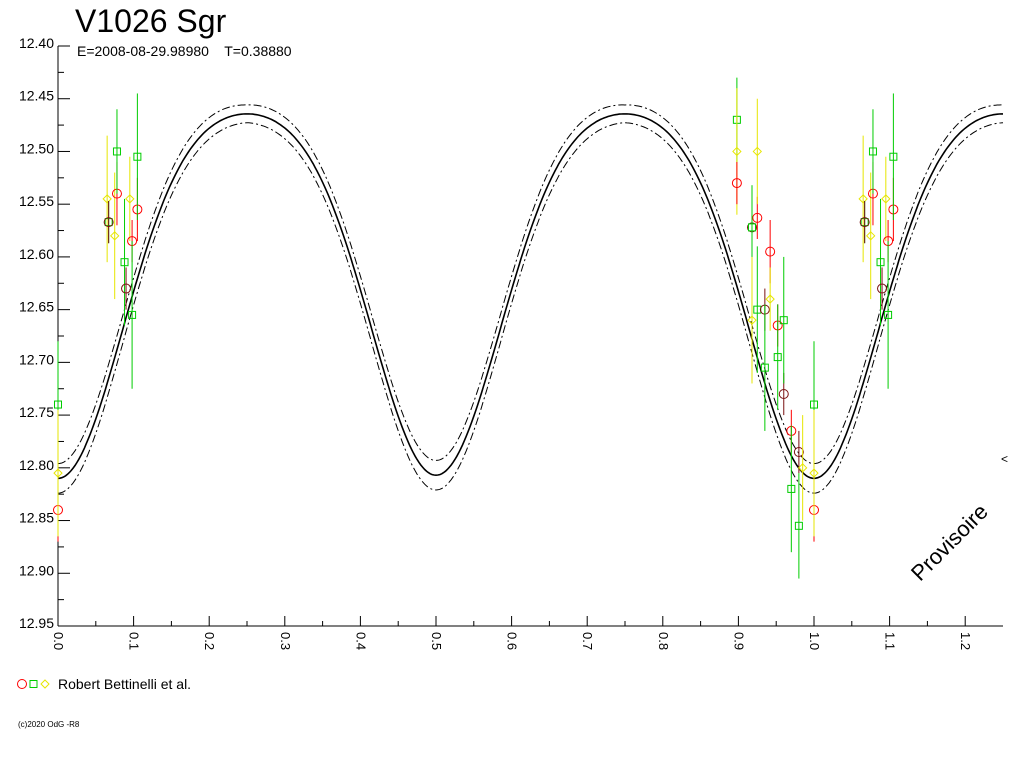 The width and height of the screenshot is (1024, 768). Describe the element at coordinates (36, 412) in the screenshot. I see `y-tick-label: 12.75` at that location.